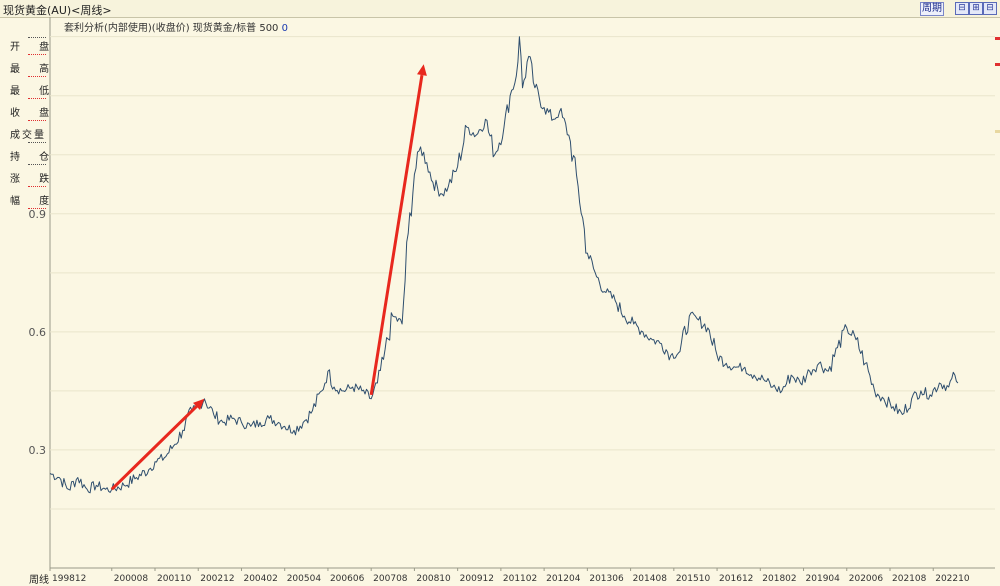 This screenshot has height=586, width=1000. I want to click on x-tick-label: 200212, so click(217, 579).